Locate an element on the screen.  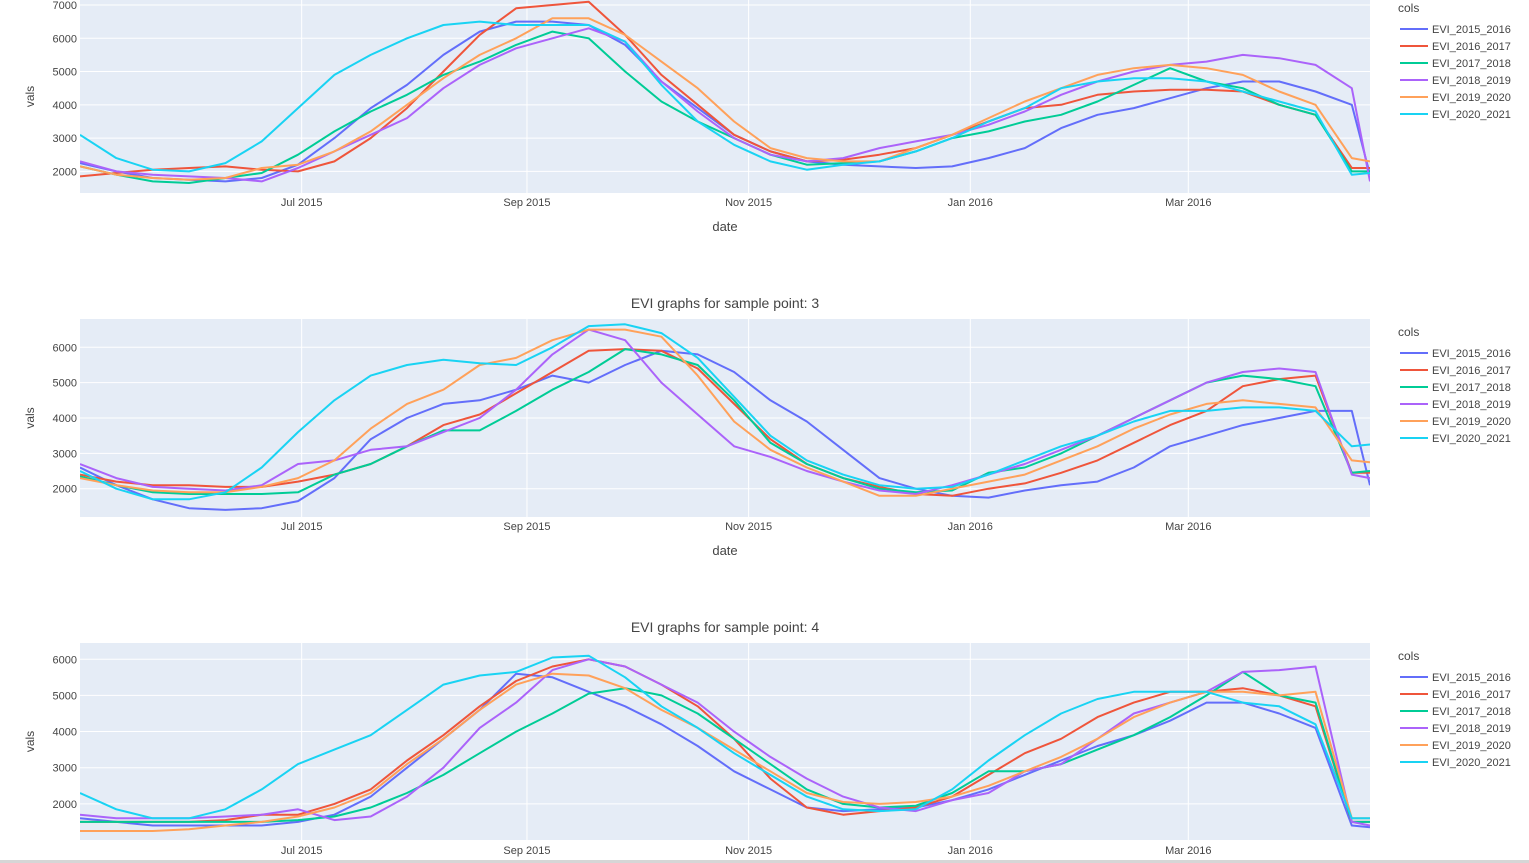
series-line-EVI_2017_2018 is located at coordinates (725, 746).